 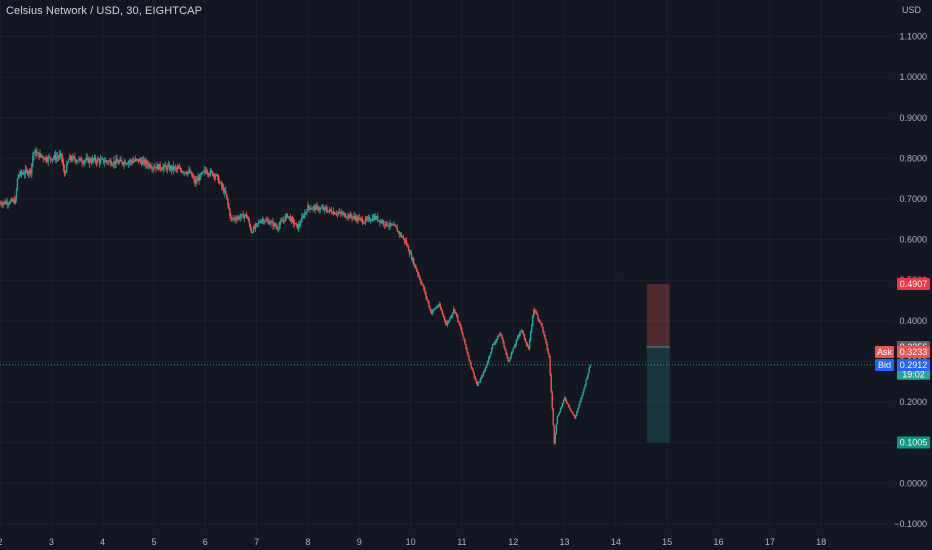 I want to click on y-tick-label: −0.1000, so click(x=910, y=524).